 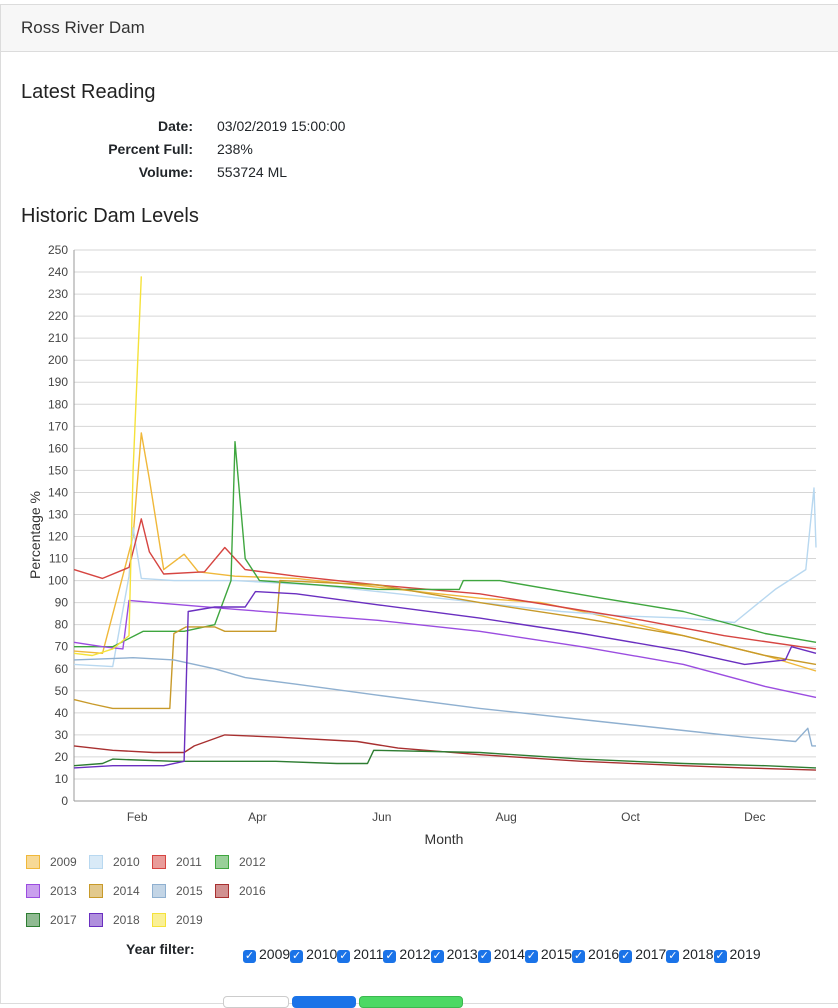 I want to click on reading-row-percent: Percent Full: 238%, so click(x=300, y=148).